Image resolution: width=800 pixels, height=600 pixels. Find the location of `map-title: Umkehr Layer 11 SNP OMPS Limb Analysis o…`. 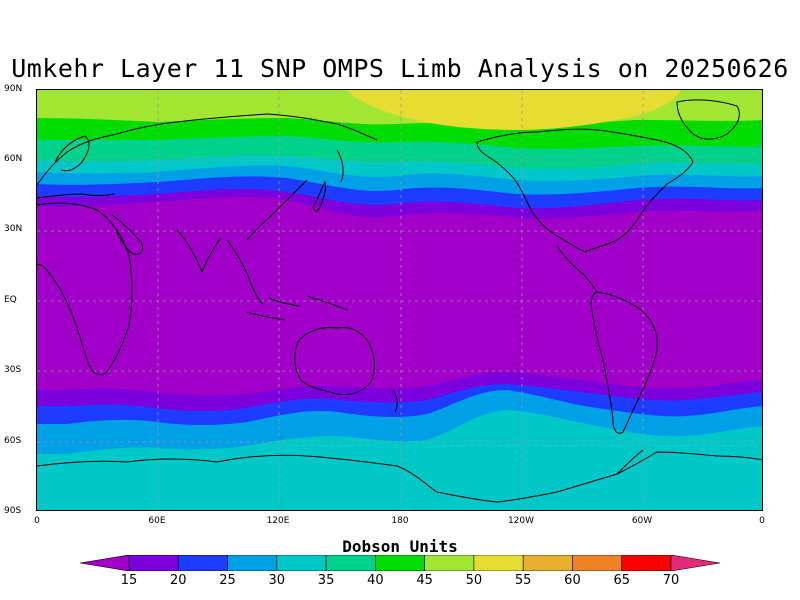

map-title: Umkehr Layer 11 SNP OMPS Limb Analysis o… is located at coordinates (400, 68).